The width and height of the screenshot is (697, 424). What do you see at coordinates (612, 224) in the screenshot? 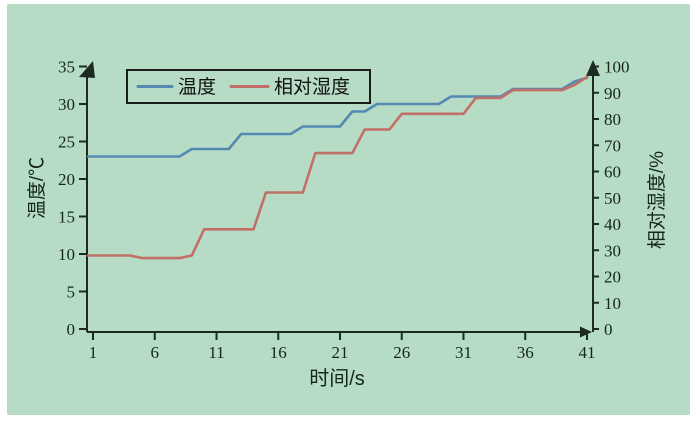
I see `right-tick-label: 40` at bounding box center [612, 224].